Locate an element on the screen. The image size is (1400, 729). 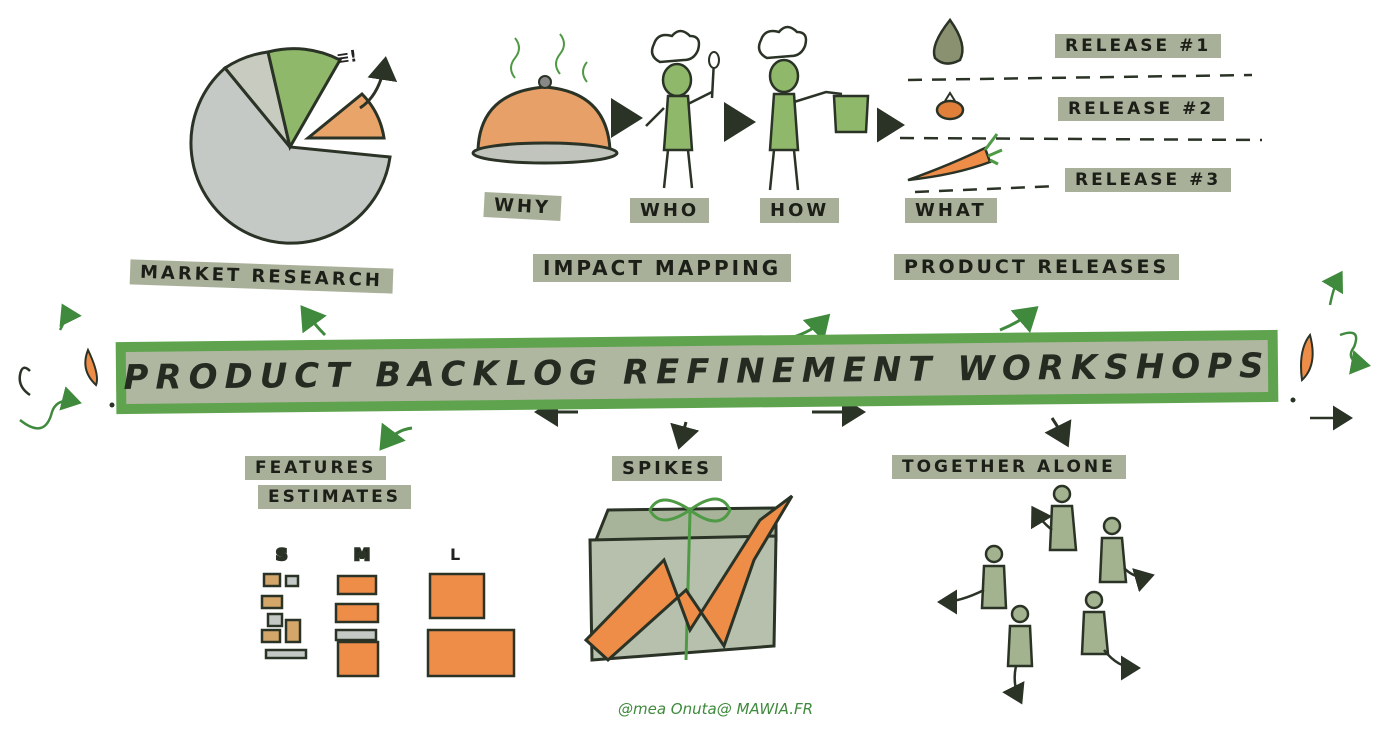
title-banner-inner: PRODUCT BACKLOG REFINEMENT WORKSHOPS is located at coordinates (697, 372).